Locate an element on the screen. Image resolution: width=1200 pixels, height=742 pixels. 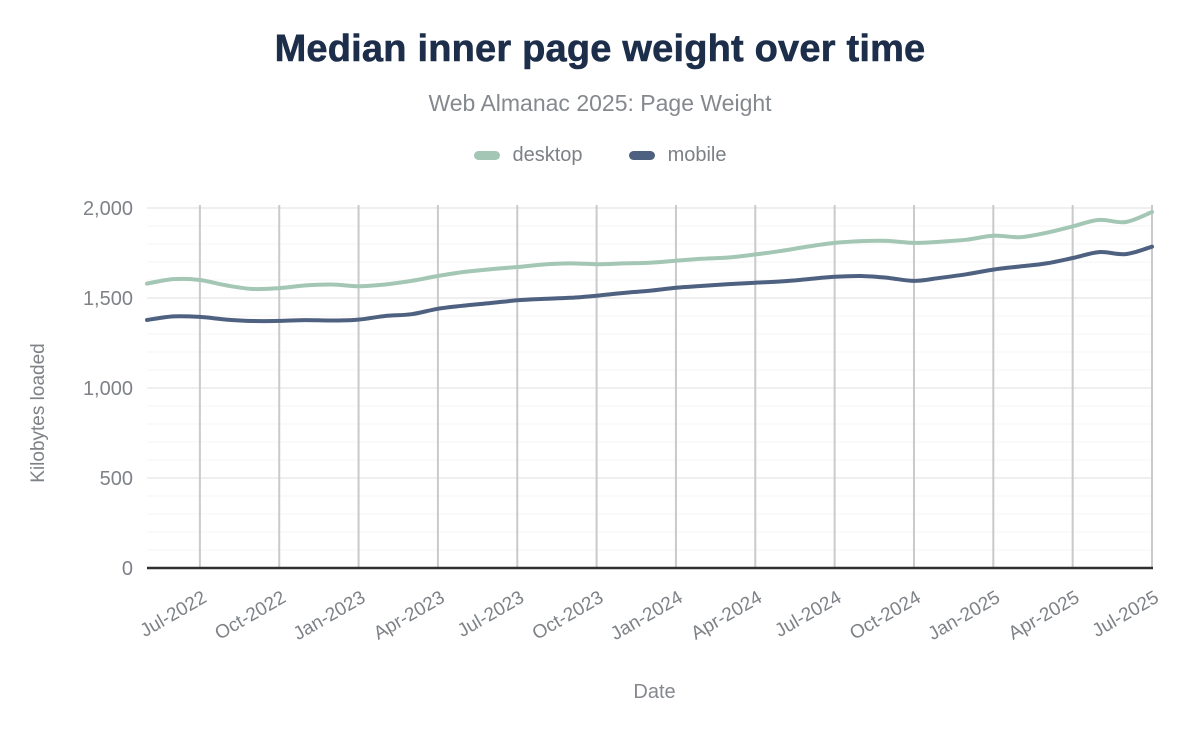
chart-title: Median inner page weight over time is located at coordinates (600, 49).